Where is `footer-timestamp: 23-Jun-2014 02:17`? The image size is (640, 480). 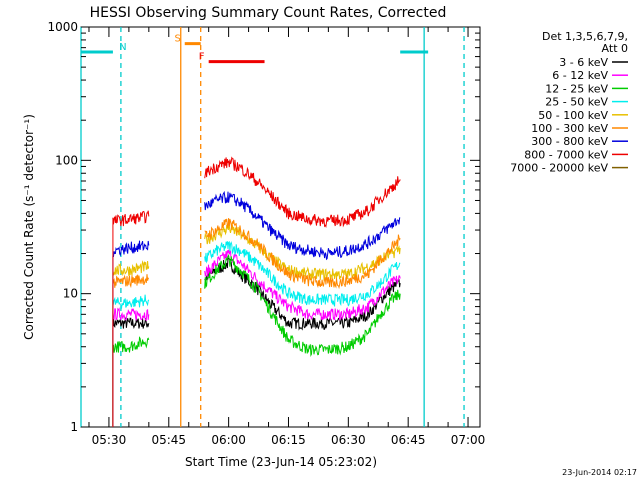
footer-timestamp: 23-Jun-2014 02:17 is located at coordinates (599, 472).